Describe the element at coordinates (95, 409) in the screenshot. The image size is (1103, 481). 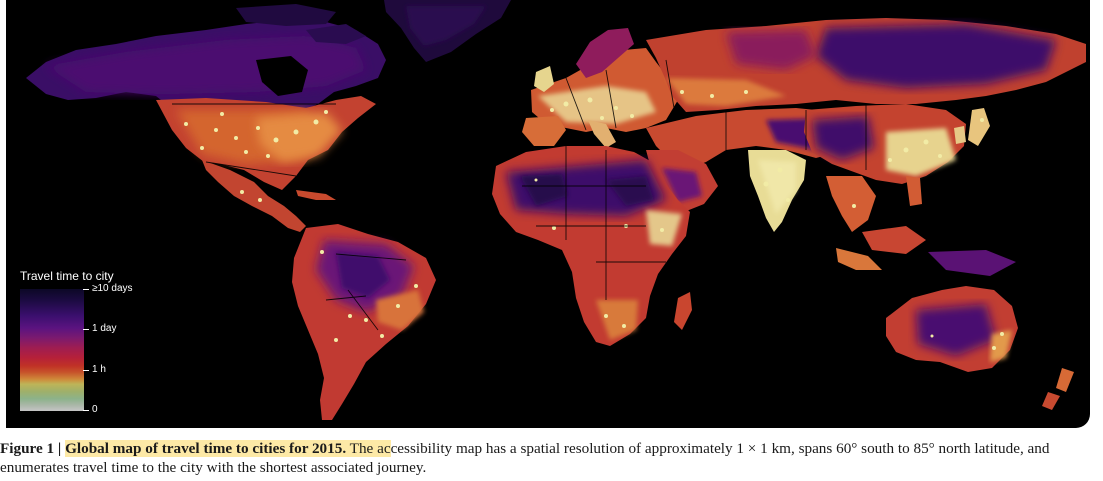
I see `legend-label-zero: 0` at that location.